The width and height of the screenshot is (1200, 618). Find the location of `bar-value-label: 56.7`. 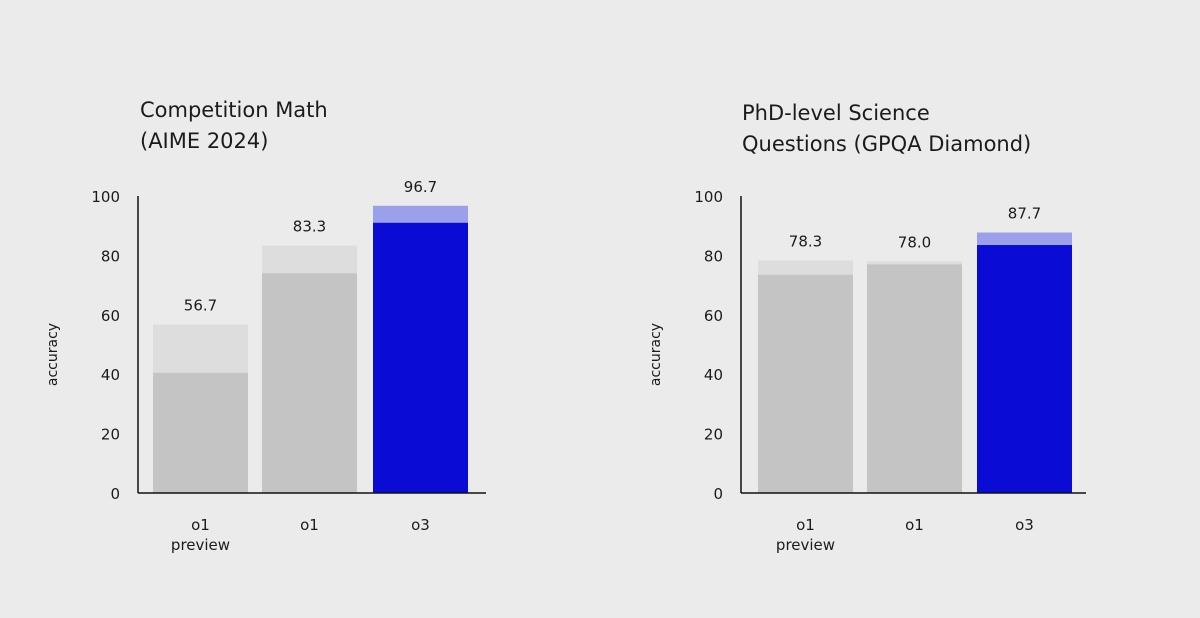

bar-value-label: 56.7 is located at coordinates (200, 306).